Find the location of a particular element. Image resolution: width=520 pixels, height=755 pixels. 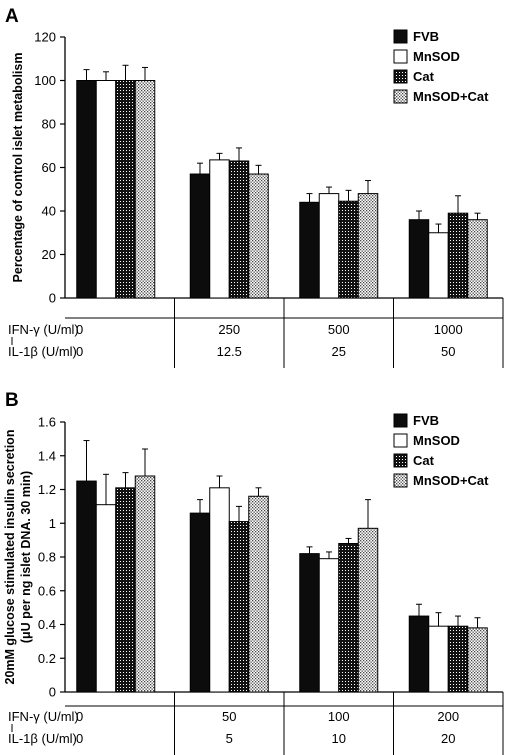

ifn-dose-label: 1000 is located at coordinates (448, 329).